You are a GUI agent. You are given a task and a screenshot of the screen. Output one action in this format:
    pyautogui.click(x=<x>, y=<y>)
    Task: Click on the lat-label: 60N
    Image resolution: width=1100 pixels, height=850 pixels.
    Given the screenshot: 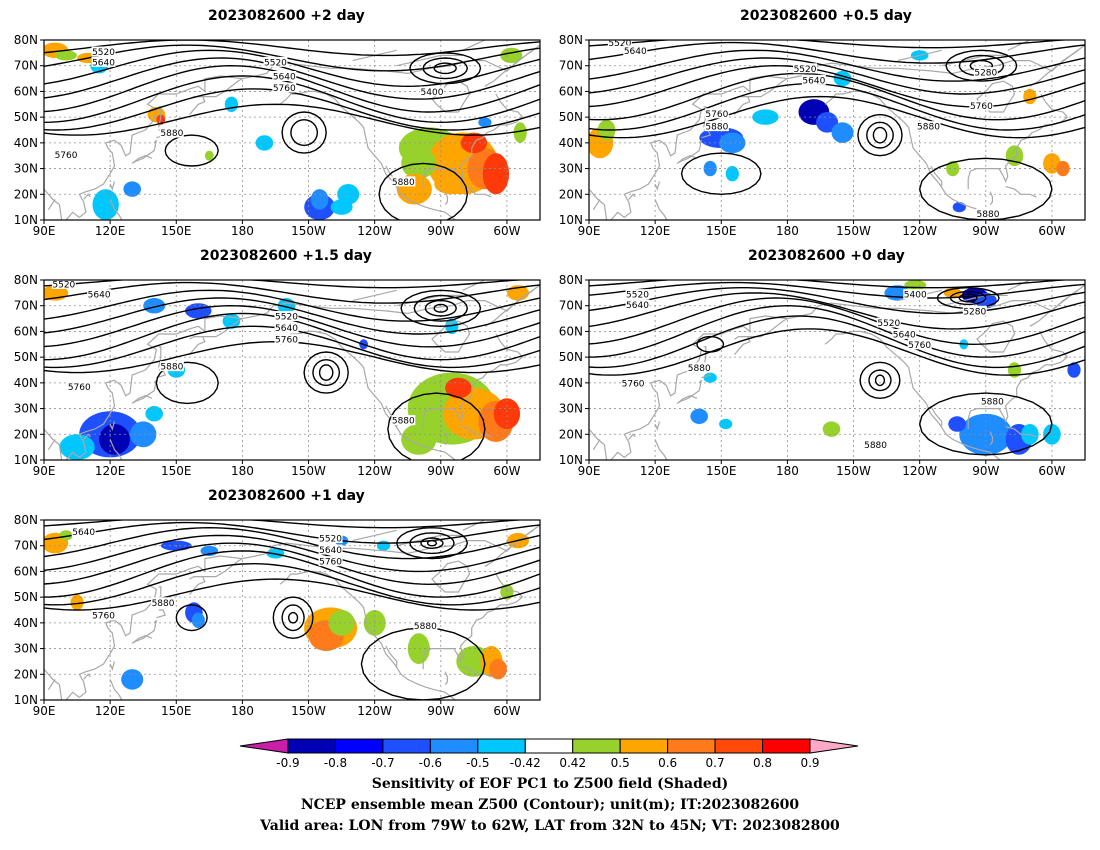 What is the action you would take?
    pyautogui.click(x=26, y=571)
    